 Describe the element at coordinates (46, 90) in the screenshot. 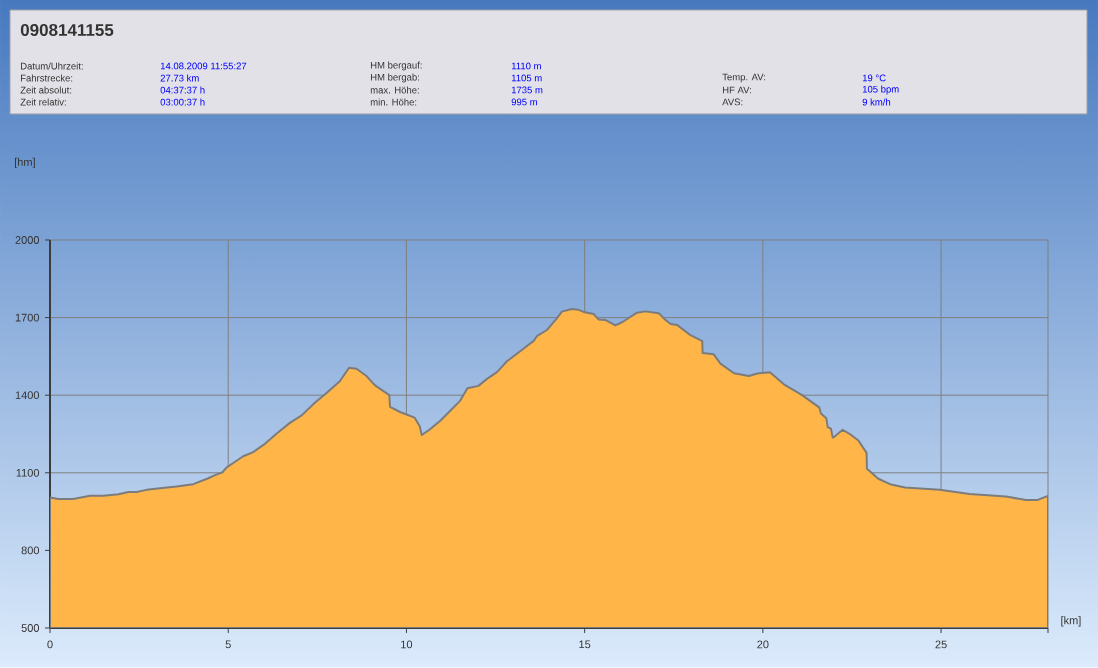

I see `text: Zeit absolut:` at that location.